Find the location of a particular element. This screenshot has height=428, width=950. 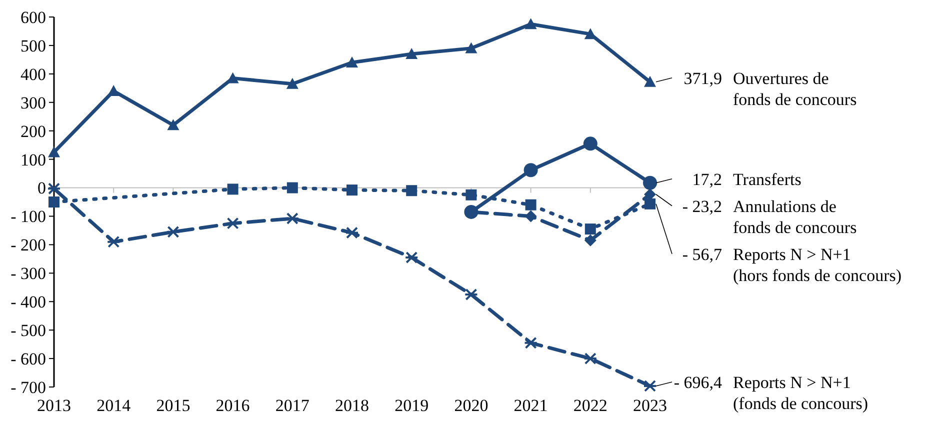

y-tick-label: 200 is located at coordinates (33, 131).